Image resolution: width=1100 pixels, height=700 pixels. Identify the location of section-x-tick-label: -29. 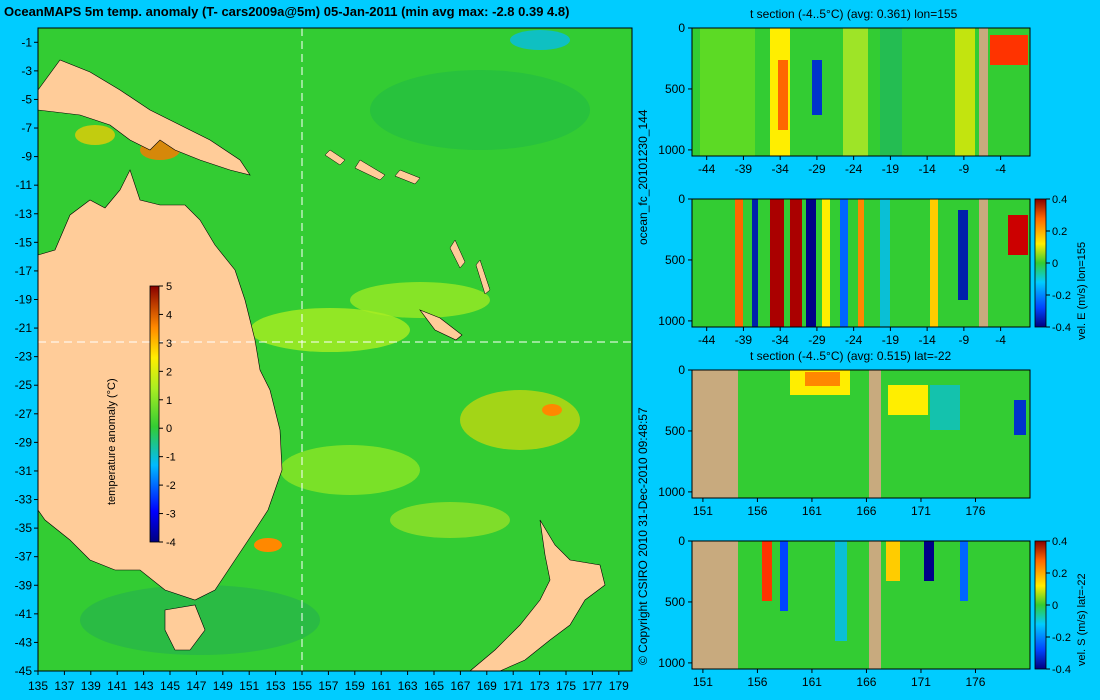
(817, 340).